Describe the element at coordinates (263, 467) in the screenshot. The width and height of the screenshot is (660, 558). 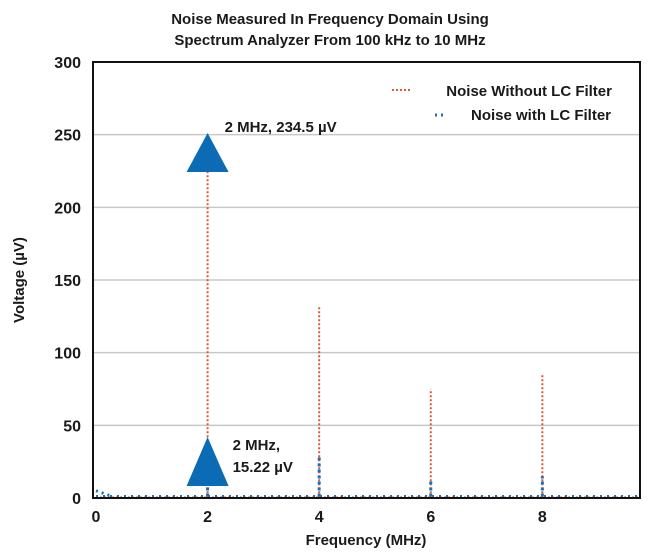
I see `annotation-label-line: 15.22 µV` at that location.